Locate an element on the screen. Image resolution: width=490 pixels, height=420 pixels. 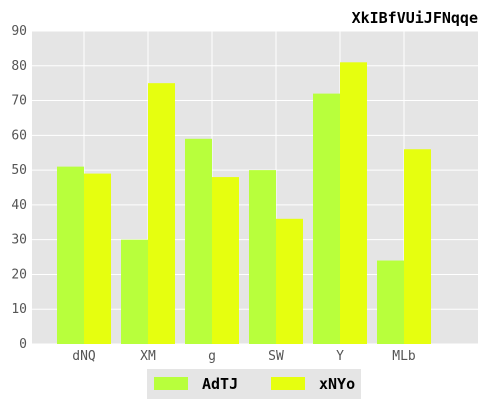
x-tick-label: Y is located at coordinates (340, 356).